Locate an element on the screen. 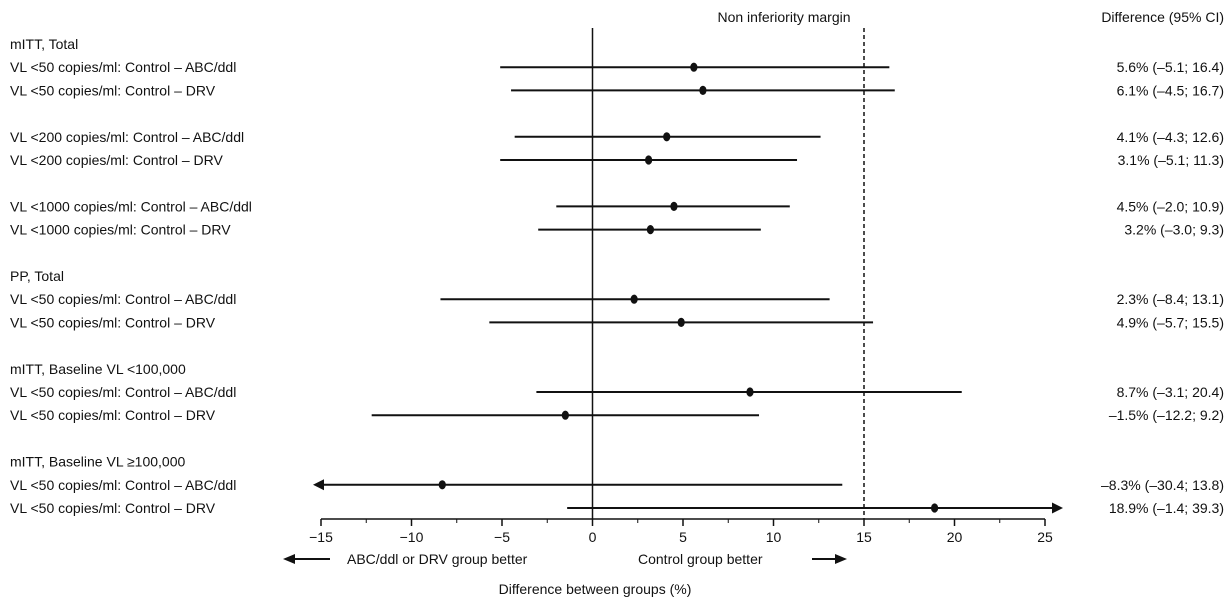 This screenshot has height=598, width=1229. group-header: mITT, Total is located at coordinates (44, 44).